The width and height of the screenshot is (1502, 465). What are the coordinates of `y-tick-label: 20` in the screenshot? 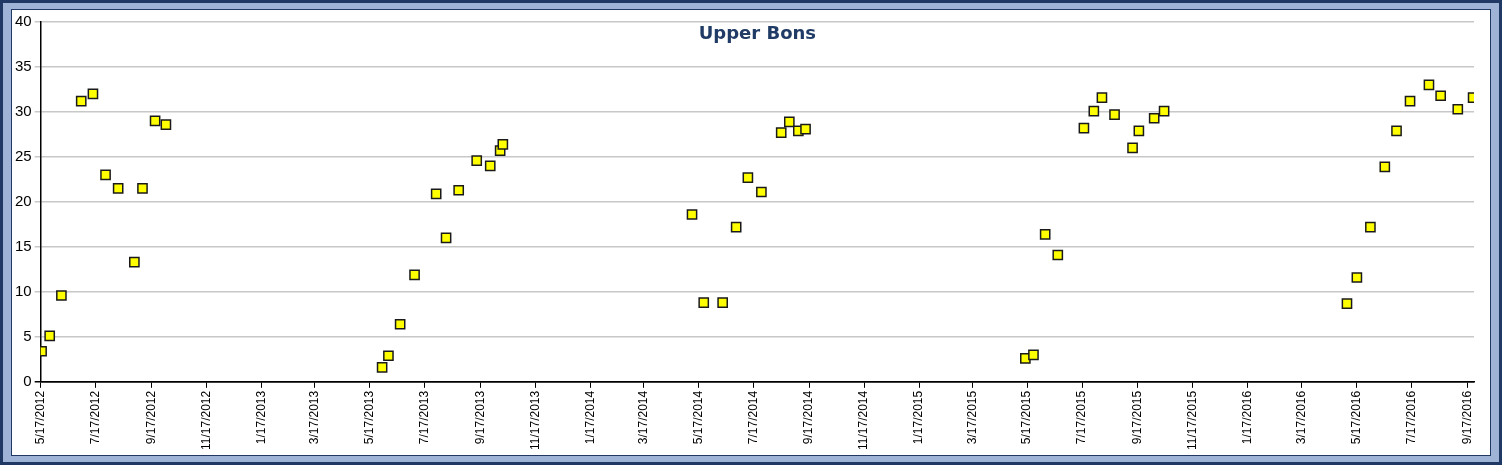 It's located at (23, 201).